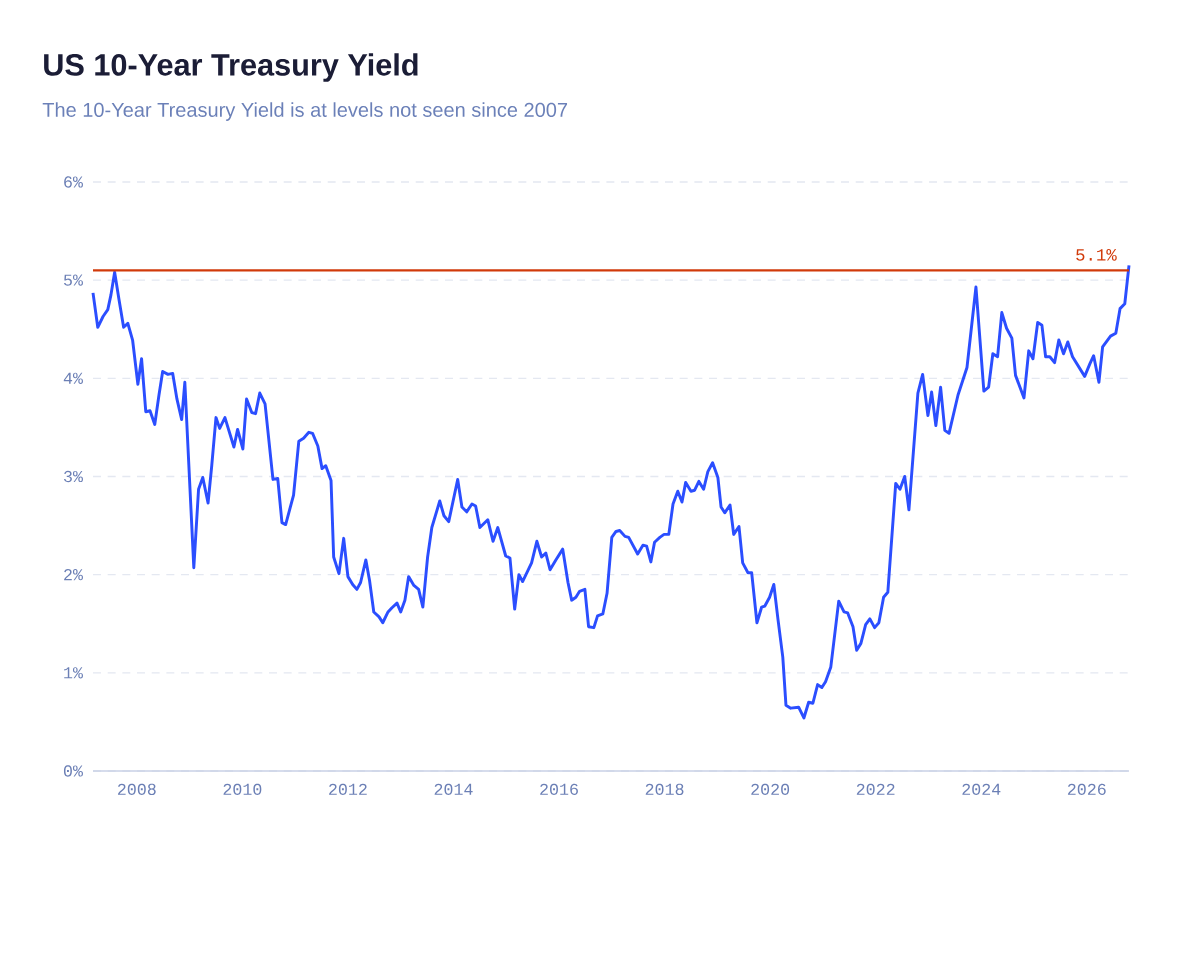 The width and height of the screenshot is (1200, 962). I want to click on x-tick-label: 2016, so click(559, 789).